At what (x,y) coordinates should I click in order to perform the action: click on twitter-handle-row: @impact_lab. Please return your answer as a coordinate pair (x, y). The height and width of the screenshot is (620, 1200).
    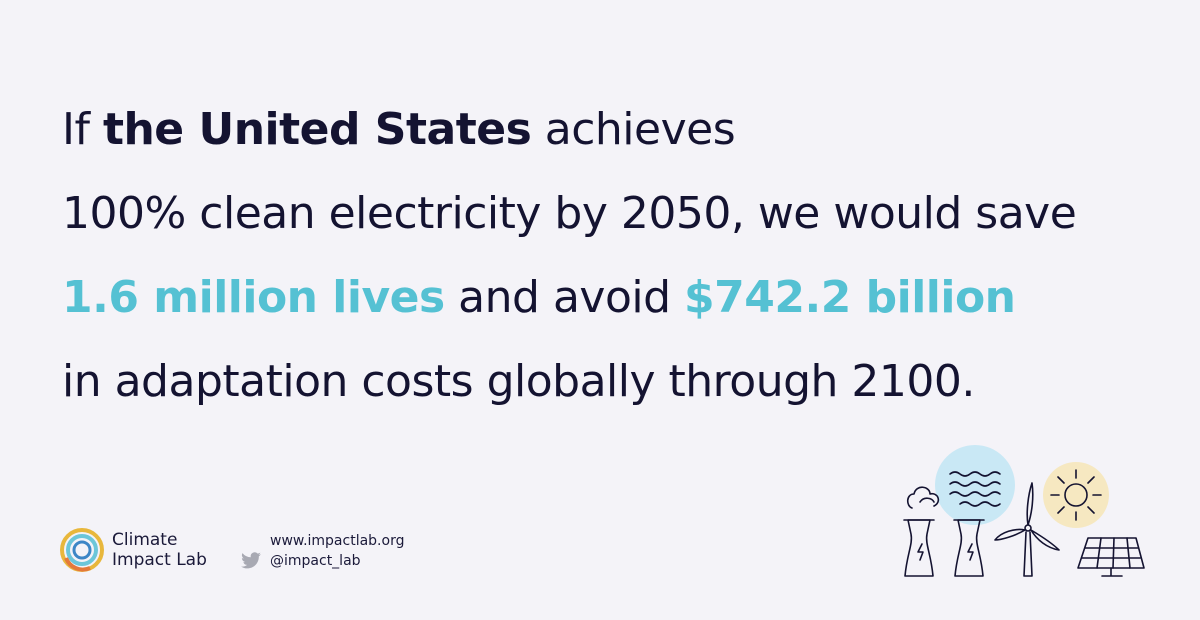
    Looking at the image, I should click on (322, 561).